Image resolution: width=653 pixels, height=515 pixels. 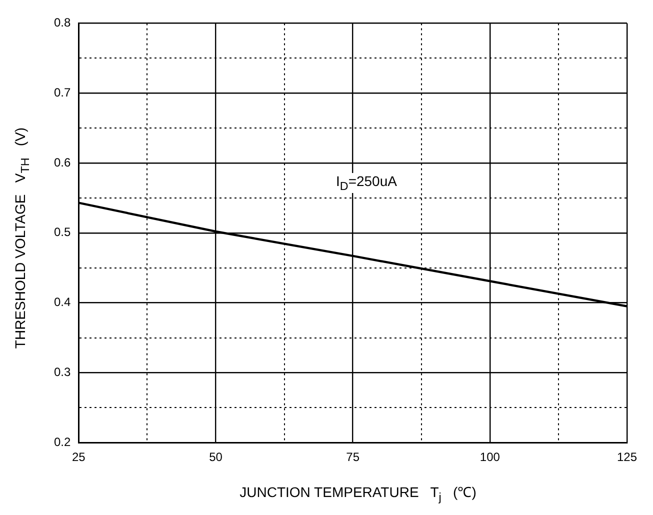 What do you see at coordinates (216, 457) in the screenshot?
I see `x-tick-label: 50` at bounding box center [216, 457].